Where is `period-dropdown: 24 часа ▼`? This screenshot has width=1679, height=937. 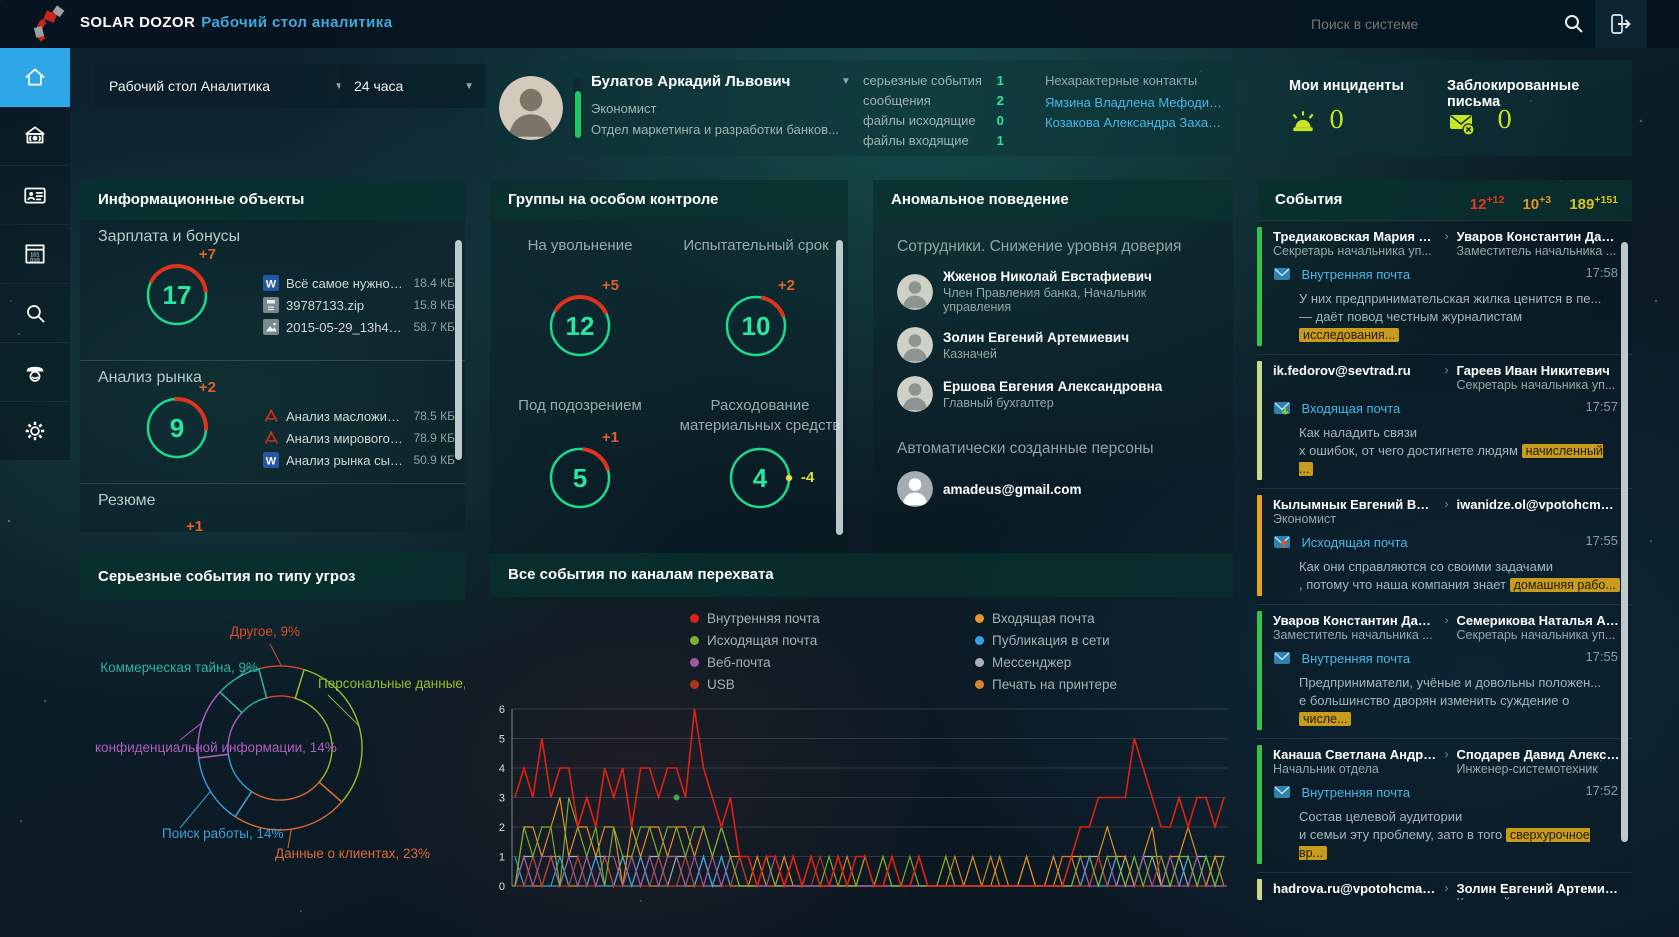
period-dropdown: 24 часа ▼ is located at coordinates (414, 86).